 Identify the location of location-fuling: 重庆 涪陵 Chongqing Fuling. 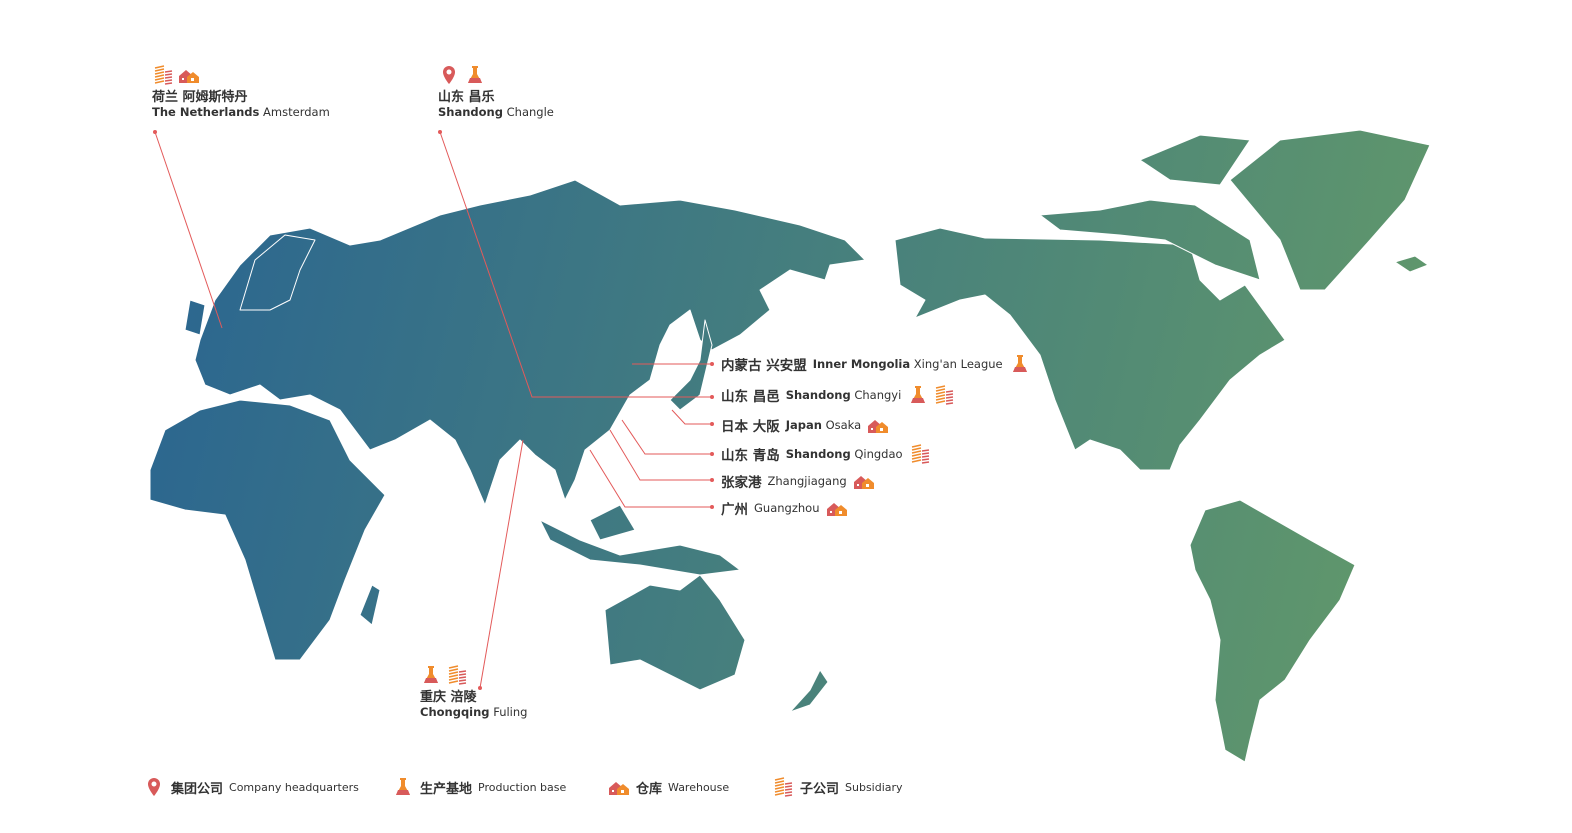
(473, 691).